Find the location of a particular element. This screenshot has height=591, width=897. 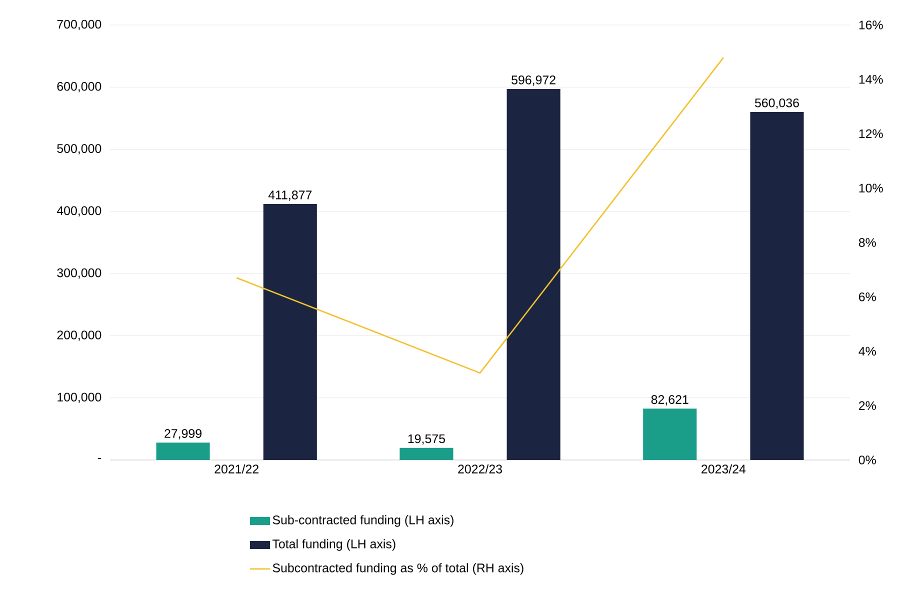

y2-tick-label: 6% is located at coordinates (867, 297).